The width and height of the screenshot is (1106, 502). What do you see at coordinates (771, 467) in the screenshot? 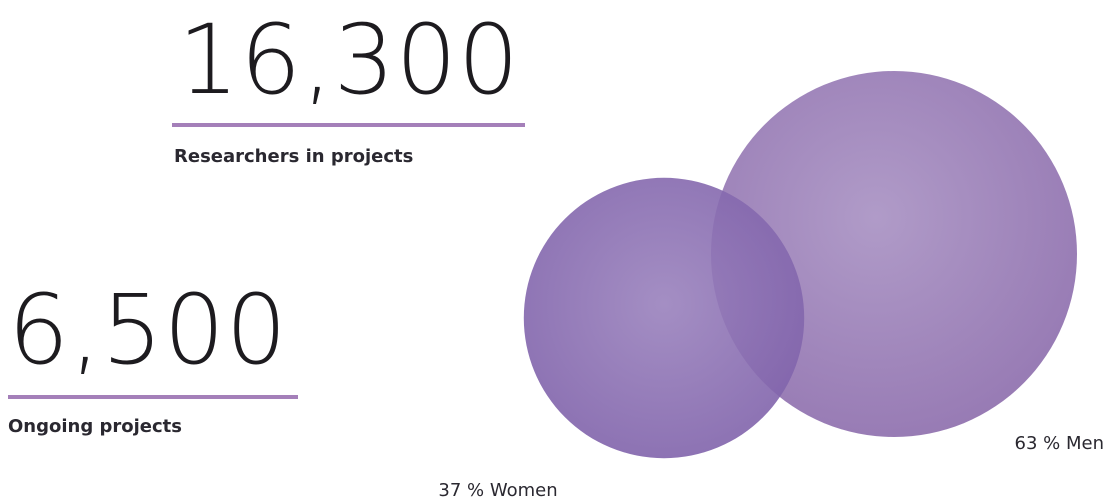
I see `bubble-labels-group: 63 % Men 37 % Women` at bounding box center [771, 467].